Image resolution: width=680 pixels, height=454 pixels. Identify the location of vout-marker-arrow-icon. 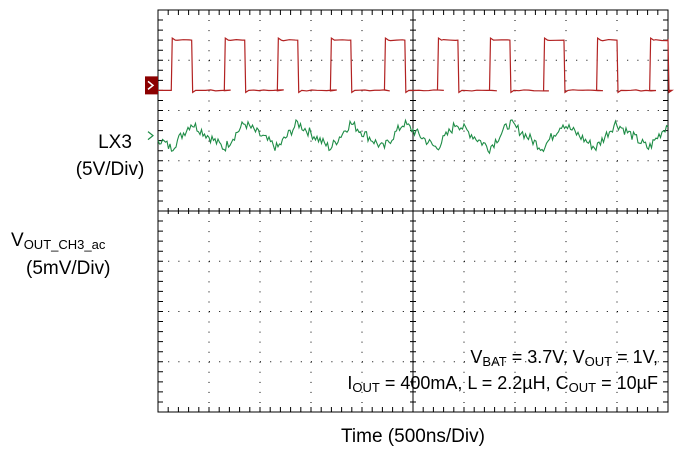
(150, 136).